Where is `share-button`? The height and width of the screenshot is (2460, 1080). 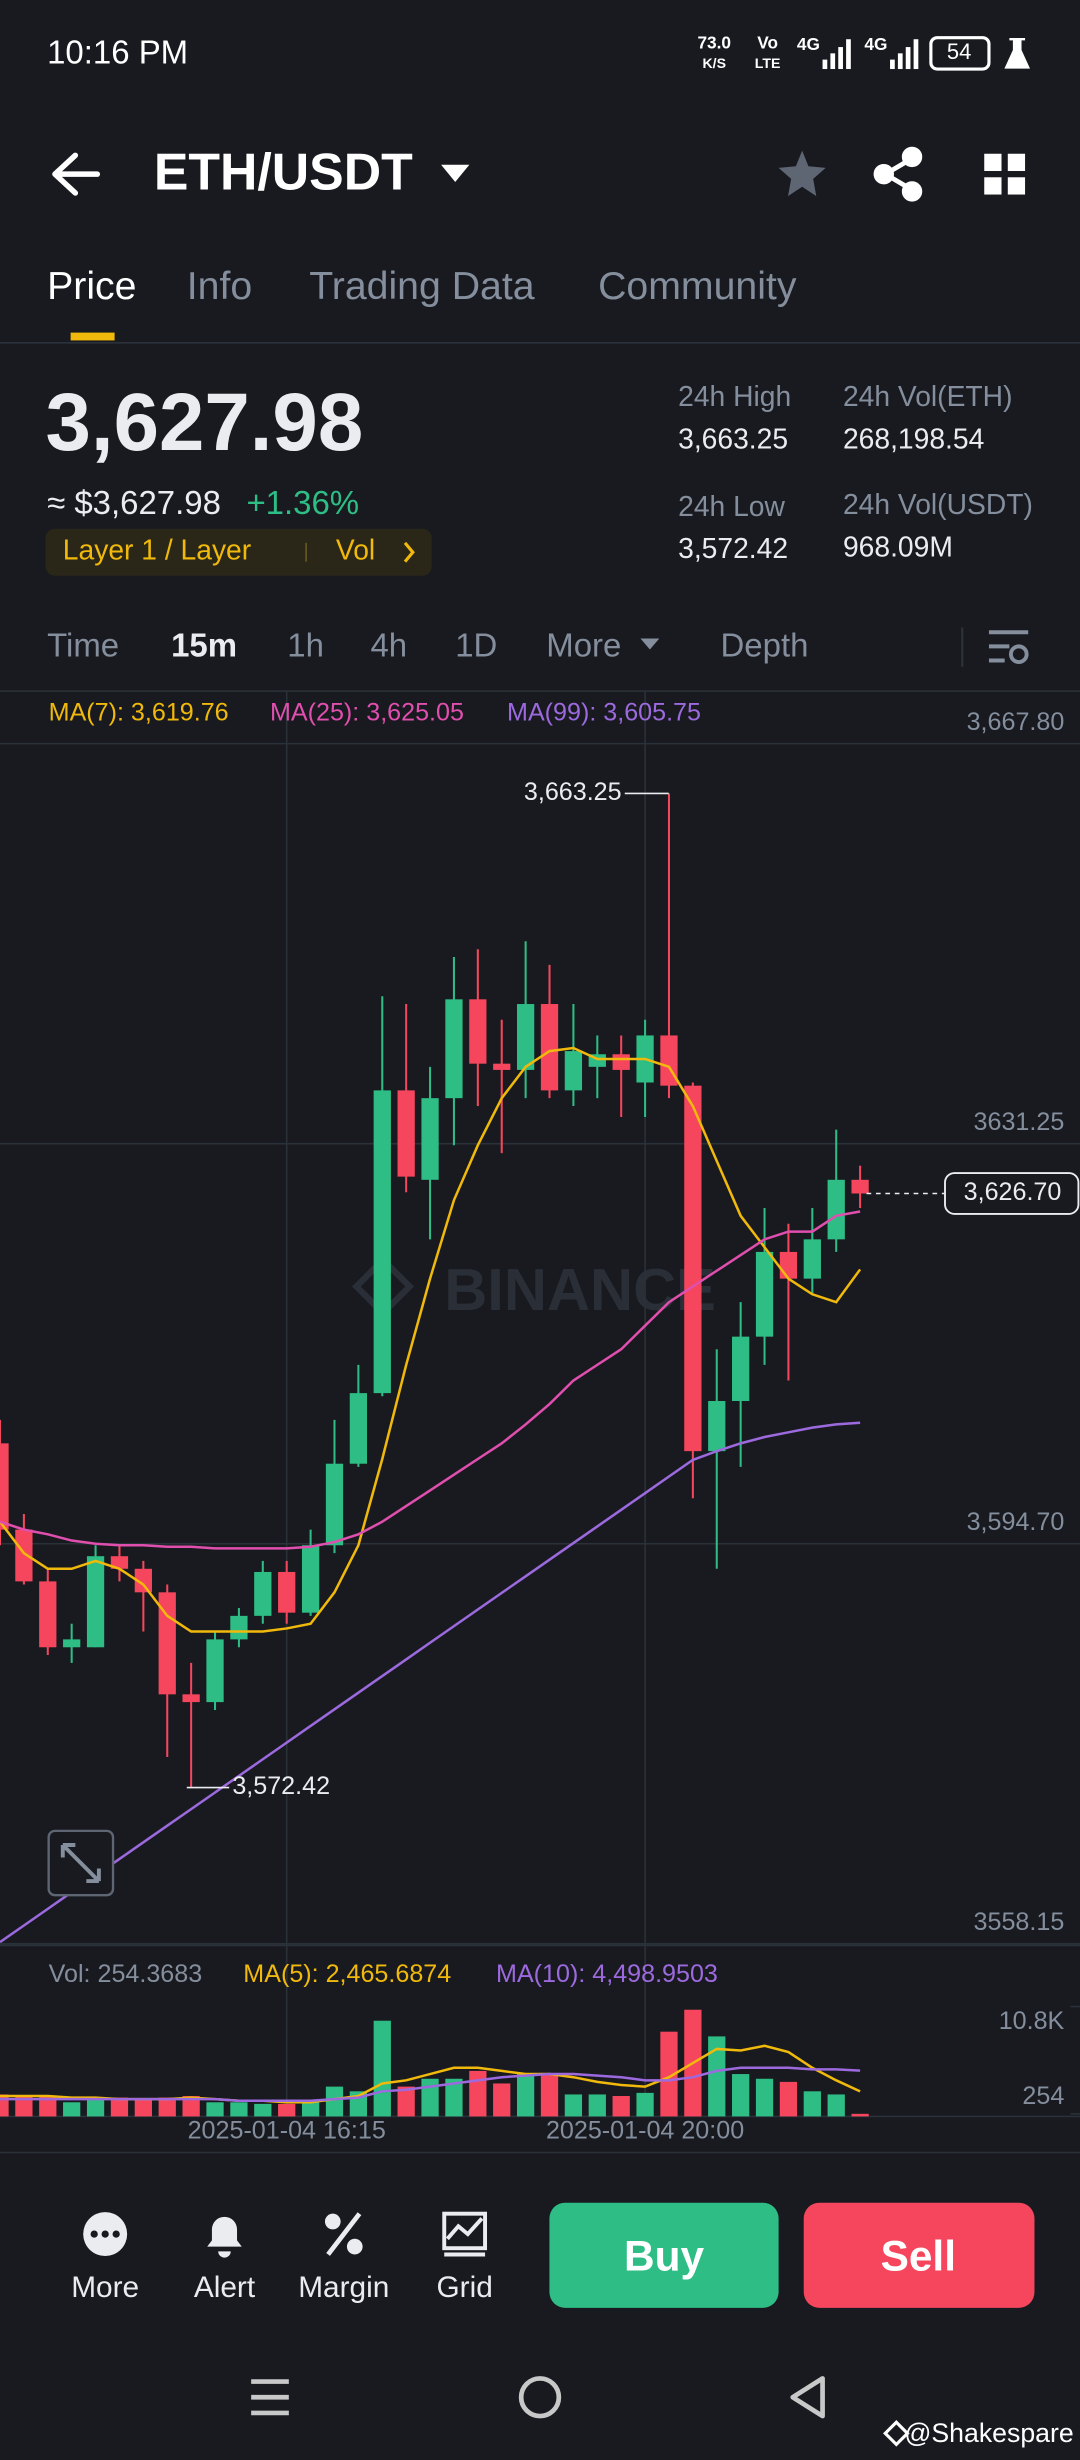
share-button is located at coordinates (898, 174).